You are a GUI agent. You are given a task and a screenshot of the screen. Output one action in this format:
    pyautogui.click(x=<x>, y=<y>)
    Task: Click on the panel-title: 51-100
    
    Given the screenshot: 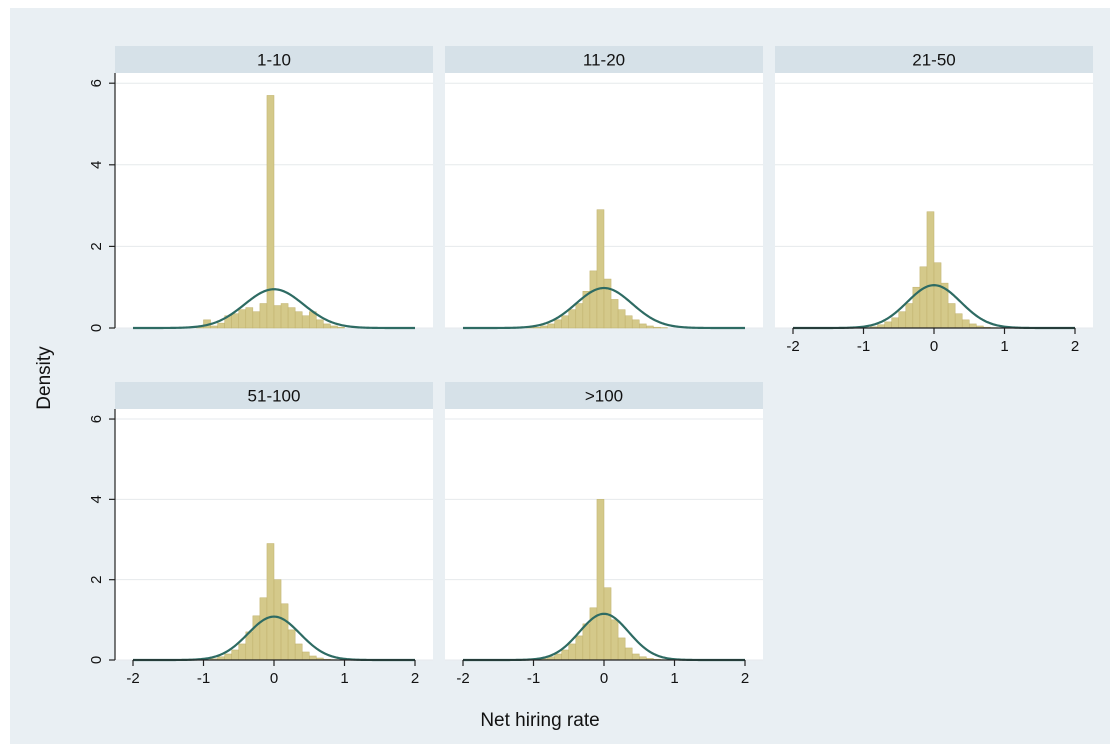 What is the action you would take?
    pyautogui.click(x=274, y=396)
    